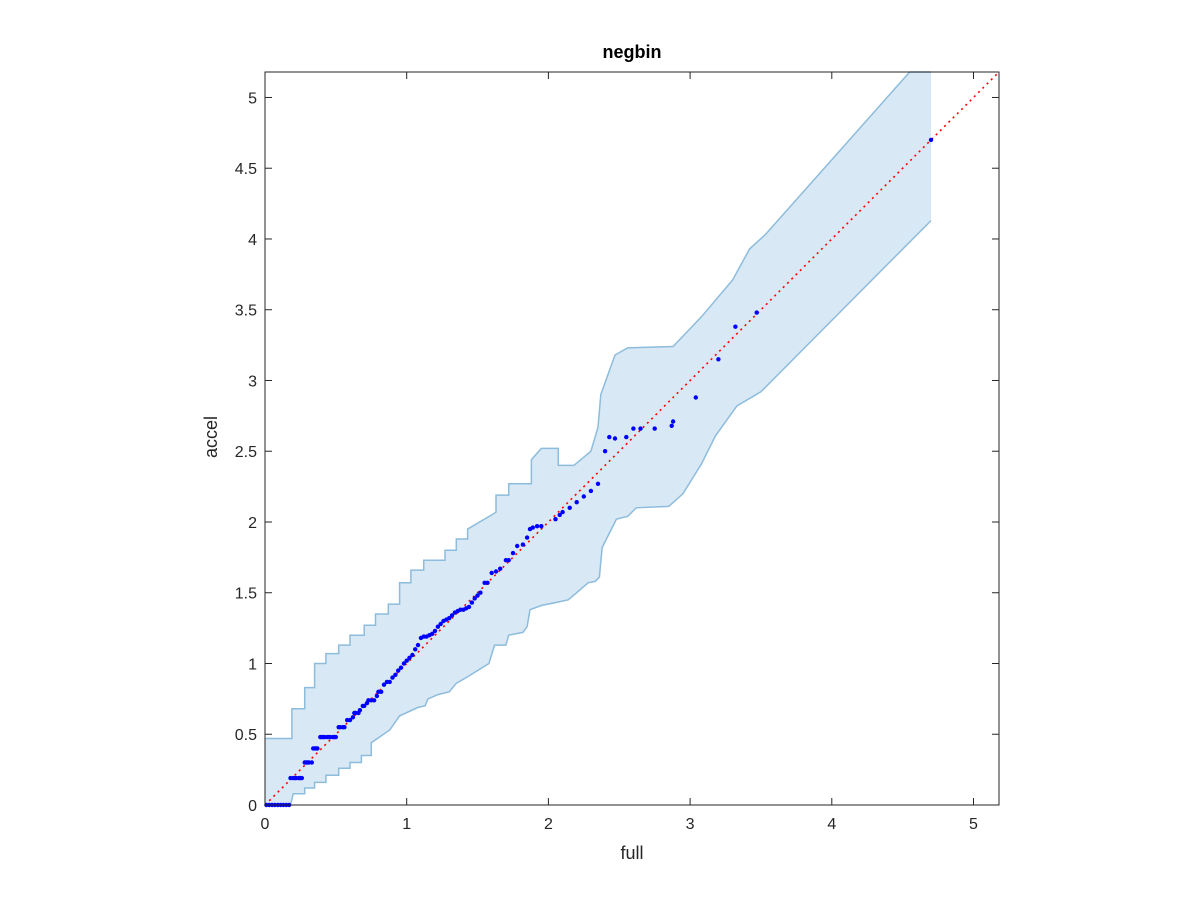  Describe the element at coordinates (690, 824) in the screenshot. I see `x-tick-label: 3` at that location.